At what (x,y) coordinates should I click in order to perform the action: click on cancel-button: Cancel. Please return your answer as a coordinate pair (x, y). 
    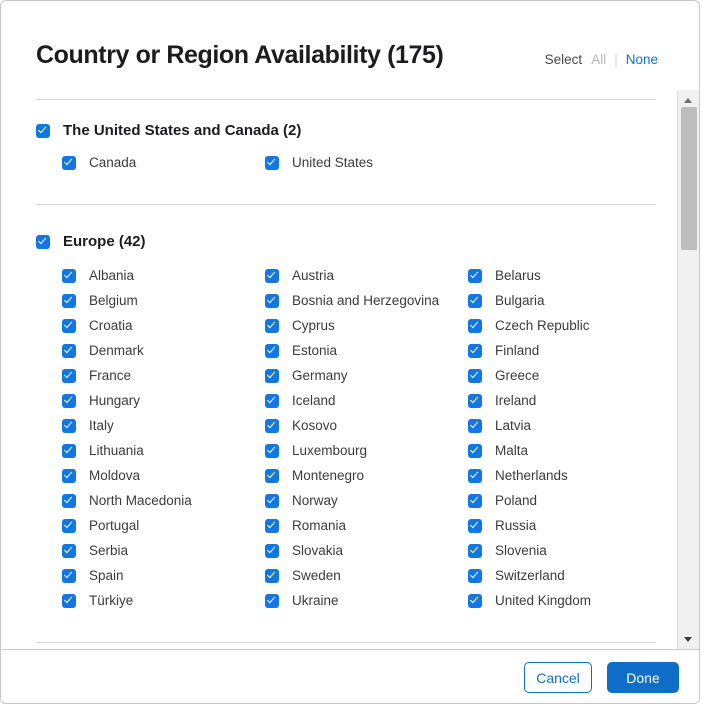
    Looking at the image, I should click on (558, 677).